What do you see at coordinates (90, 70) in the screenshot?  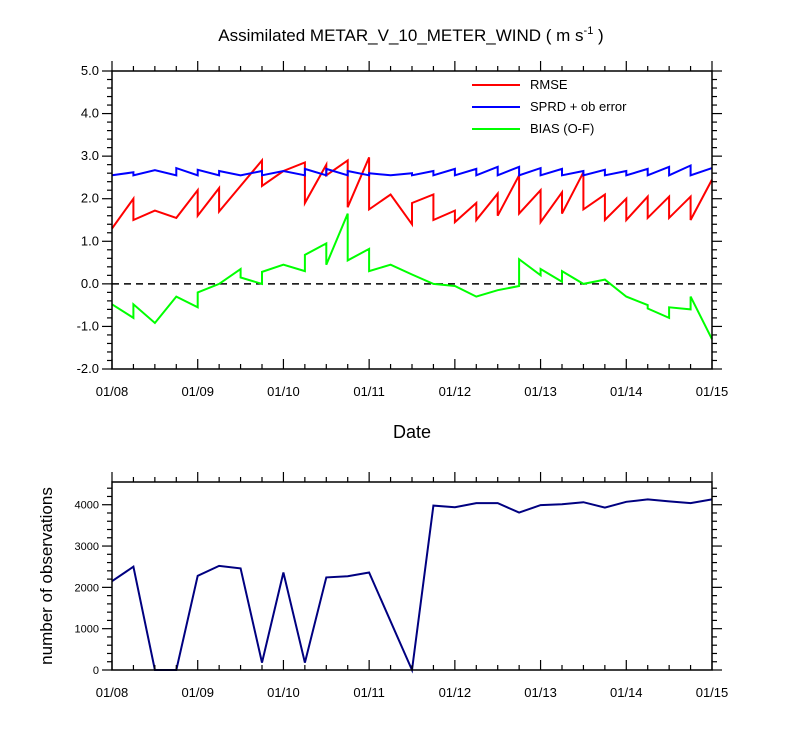 I see `top-y-tick-label: 5.0` at bounding box center [90, 70].